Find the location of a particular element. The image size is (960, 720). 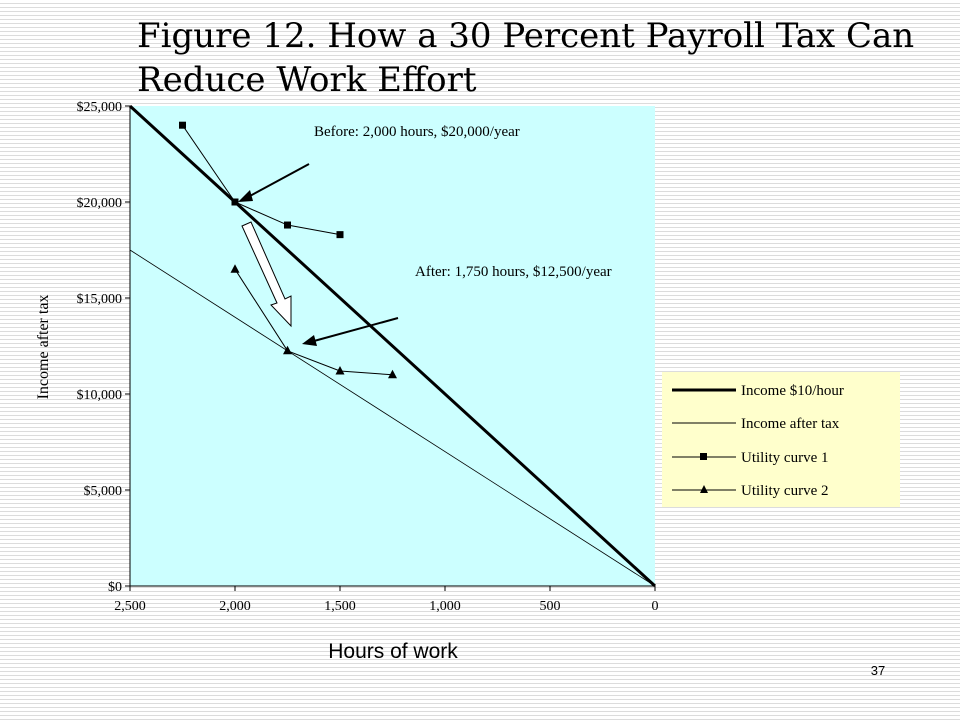

y-tick-label: $0 is located at coordinates (115, 587).